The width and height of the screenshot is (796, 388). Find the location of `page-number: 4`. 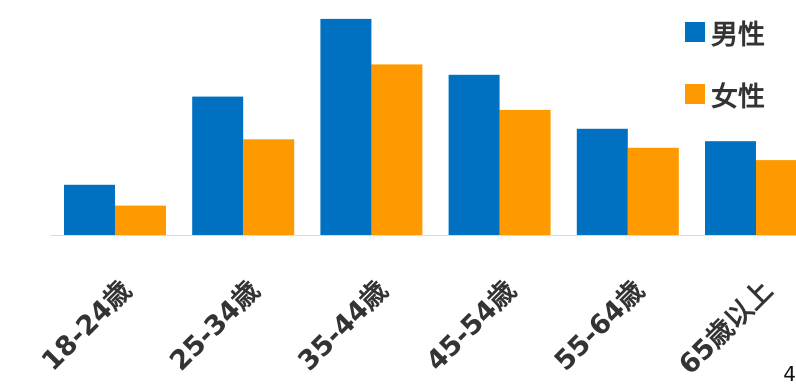

page-number: 4 is located at coordinates (789, 374).